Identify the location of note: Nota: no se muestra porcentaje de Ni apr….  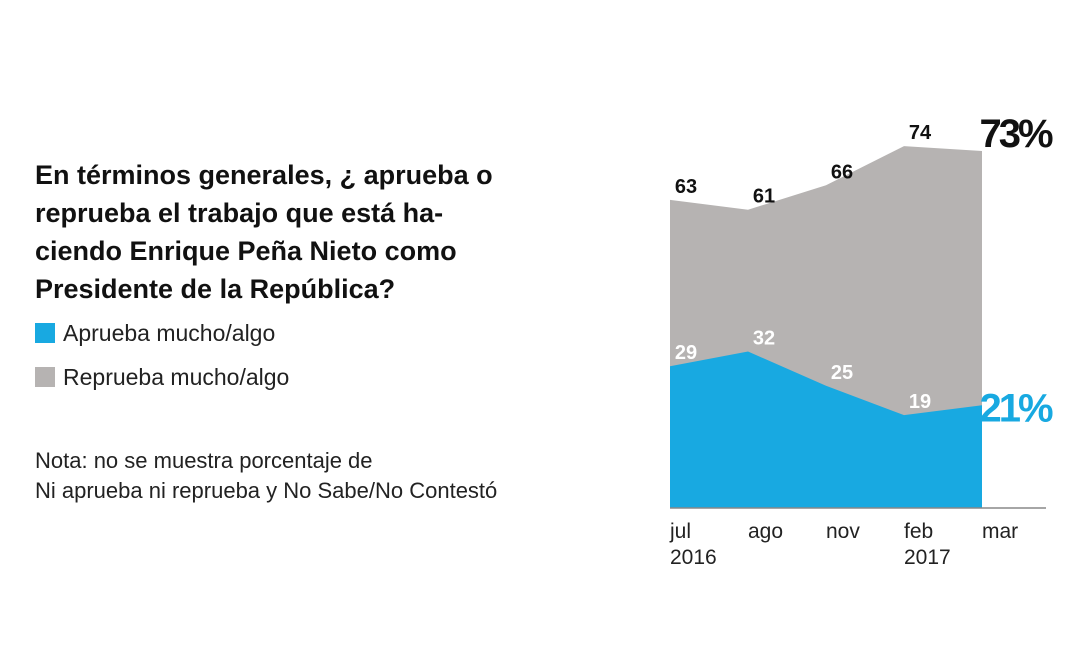
(266, 475).